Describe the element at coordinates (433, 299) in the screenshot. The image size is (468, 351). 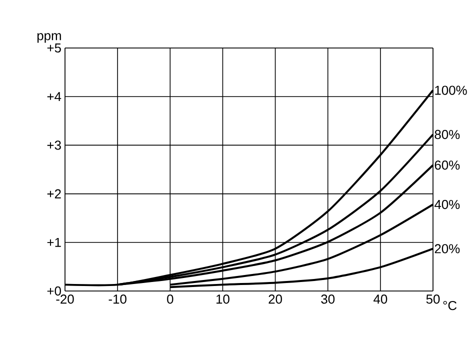
I see `x-tick-label: 50` at that location.